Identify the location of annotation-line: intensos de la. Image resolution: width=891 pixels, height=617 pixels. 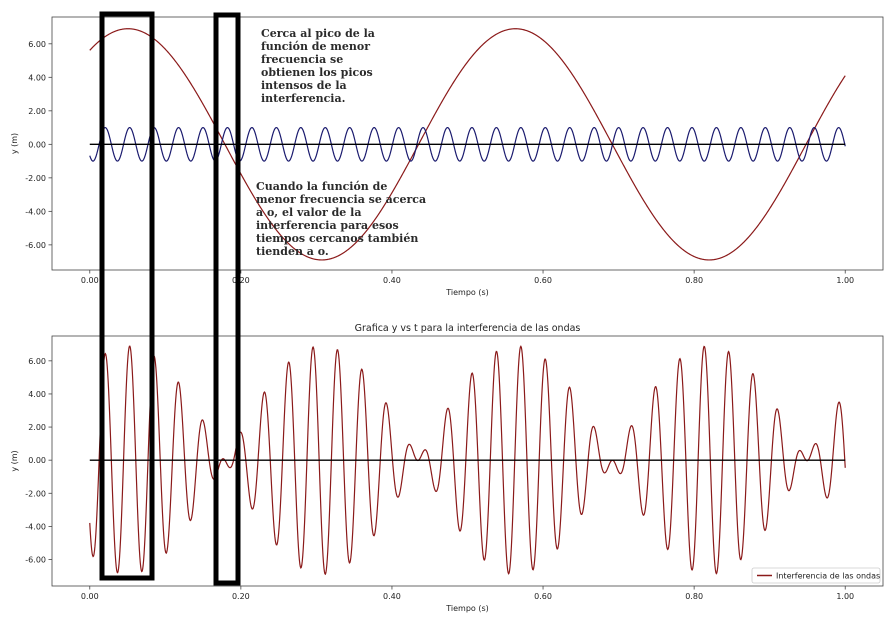
(304, 85).